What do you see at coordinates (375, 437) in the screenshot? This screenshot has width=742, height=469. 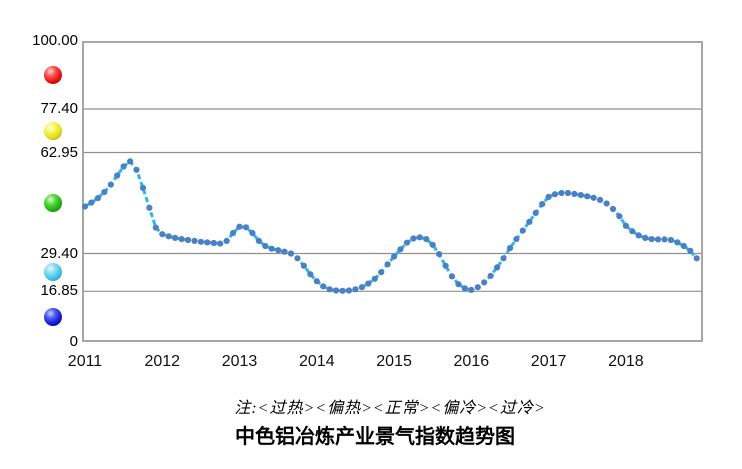 I see `chart-title: 中色铝冶炼产业景气指数趋势图` at bounding box center [375, 437].